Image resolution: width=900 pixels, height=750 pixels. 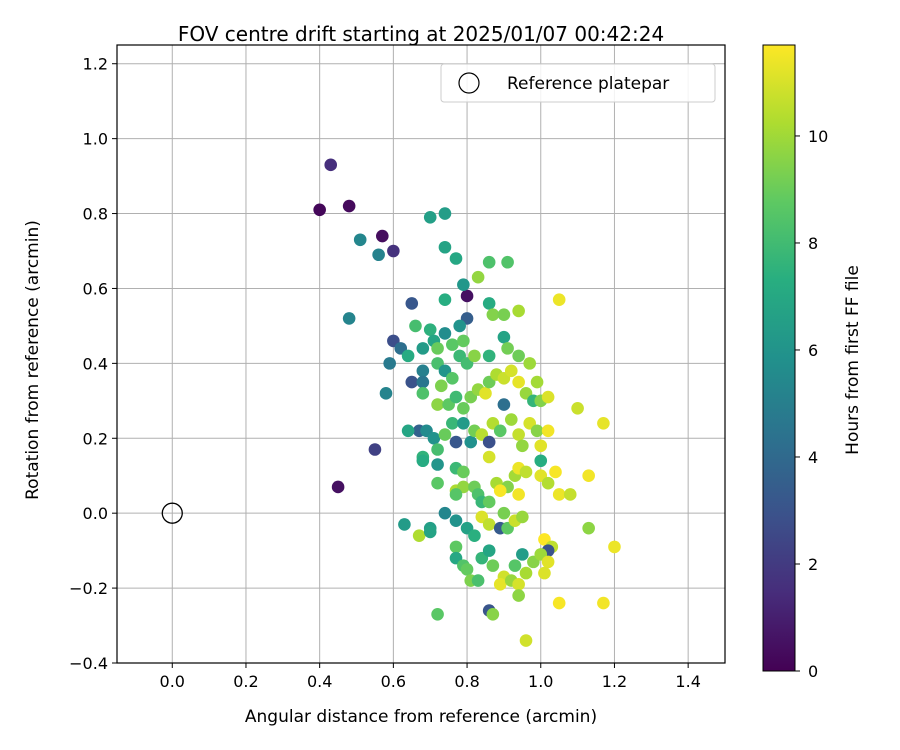 I want to click on legend-box, so click(x=578, y=83).